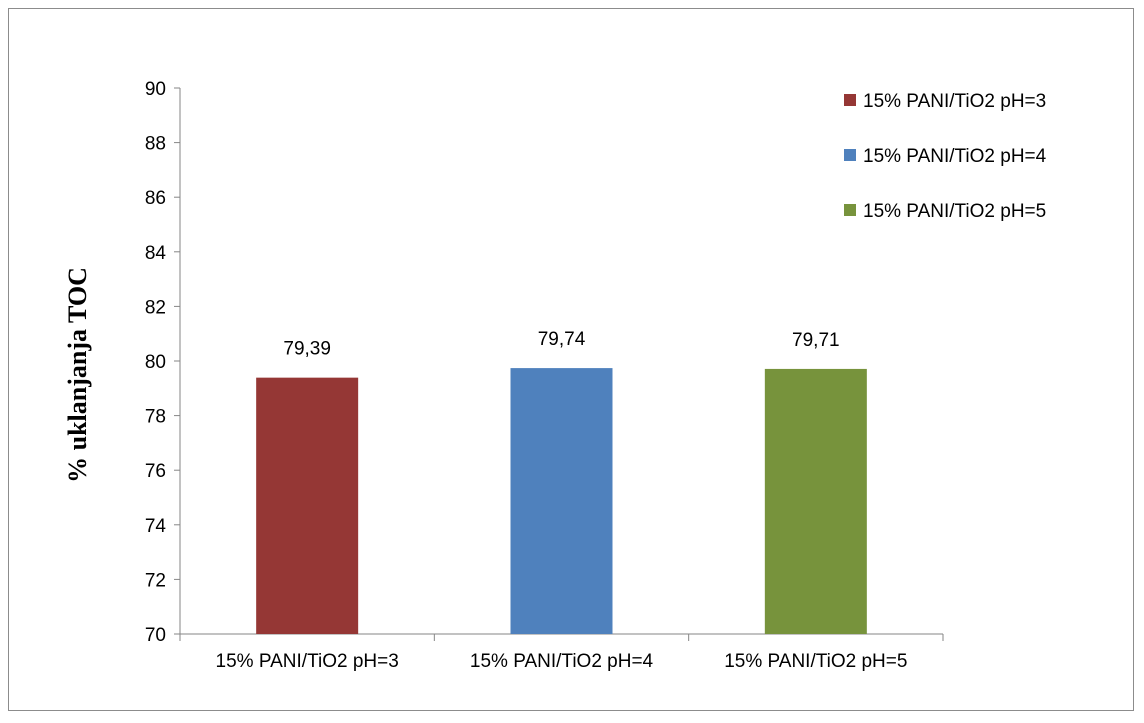 Image resolution: width=1144 pixels, height=723 pixels. Describe the element at coordinates (954, 211) in the screenshot. I see `legend-entry: 15% PANI/TiO2 pH=5` at that location.